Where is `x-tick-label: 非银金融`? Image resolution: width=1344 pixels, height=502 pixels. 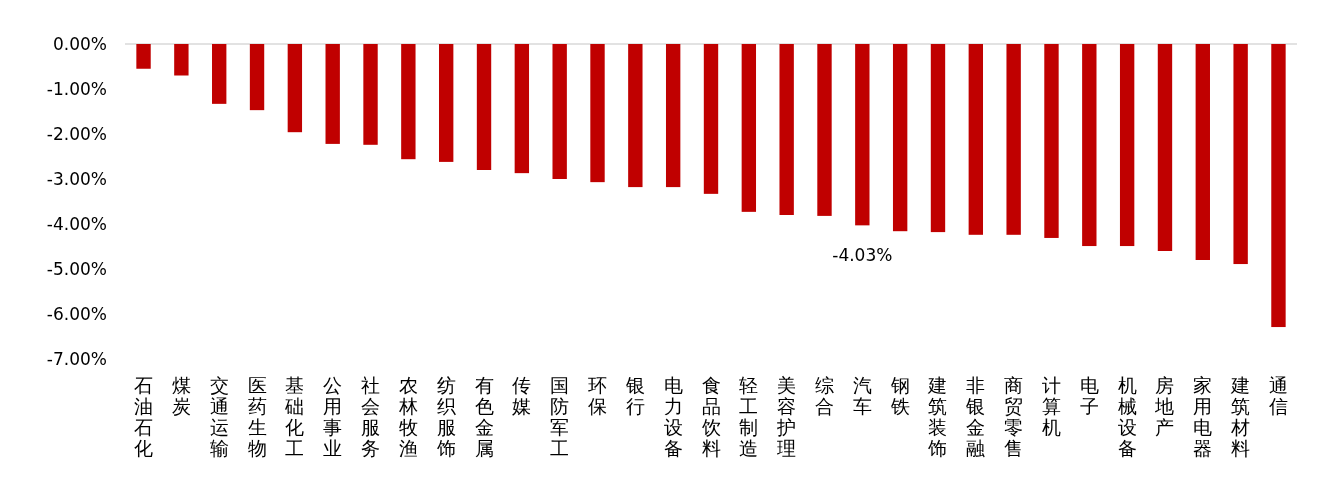 x-tick-label: 非银金融 is located at coordinates (975, 416).